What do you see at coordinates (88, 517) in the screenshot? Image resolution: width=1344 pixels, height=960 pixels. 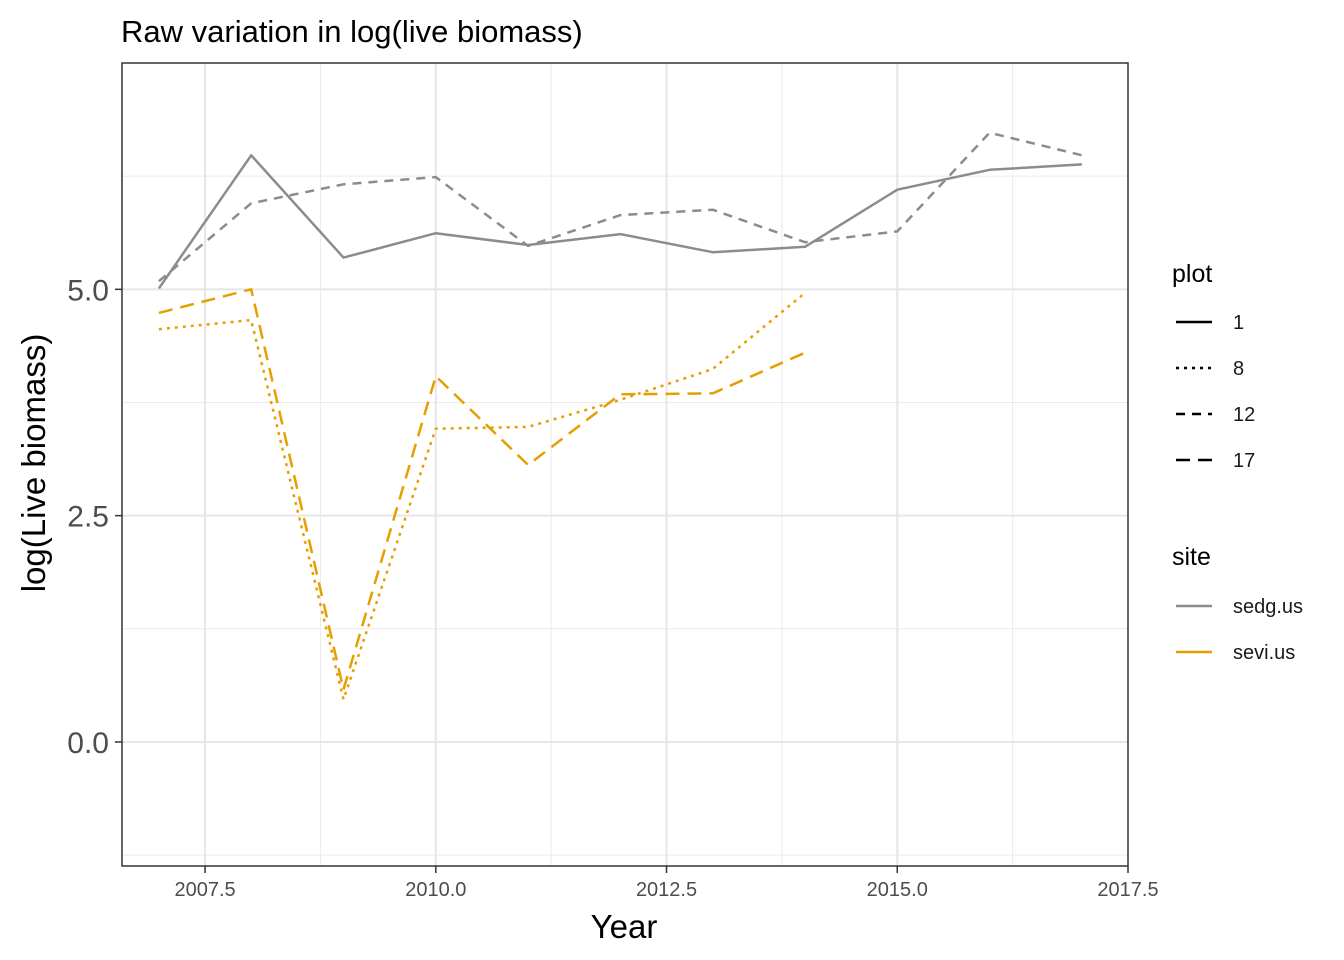 I see `y-tick-label: 2.5` at bounding box center [88, 517].